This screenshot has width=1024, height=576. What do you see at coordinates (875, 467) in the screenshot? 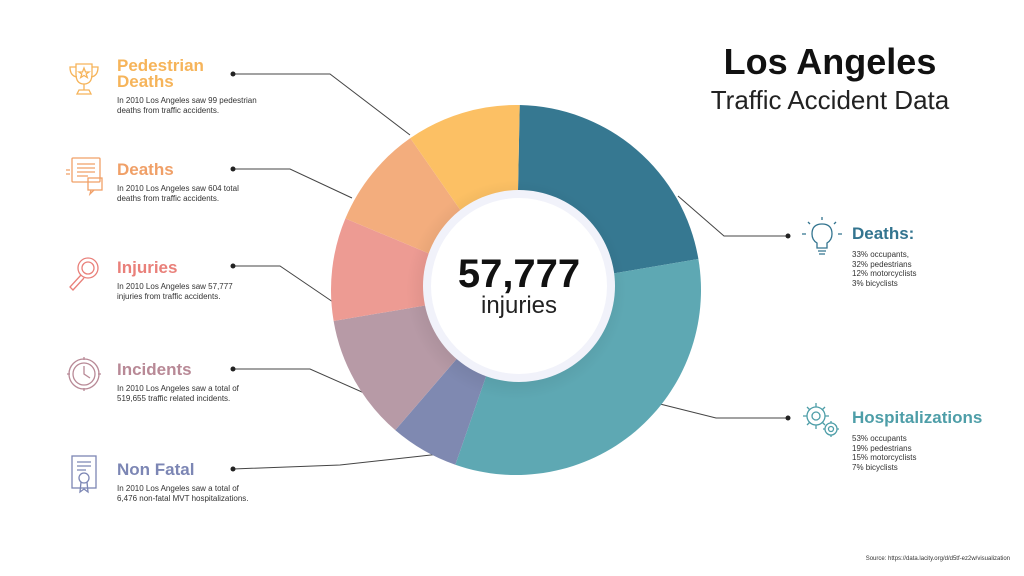
I see `item-line: 7% bicyclists` at bounding box center [875, 467].